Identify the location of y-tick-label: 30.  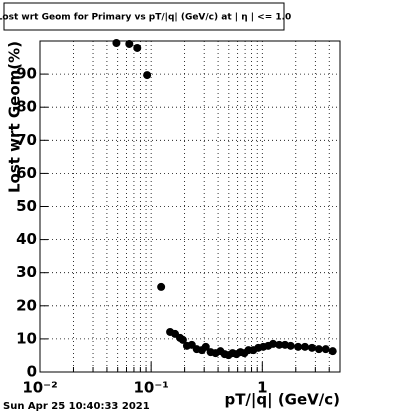
(26, 272).